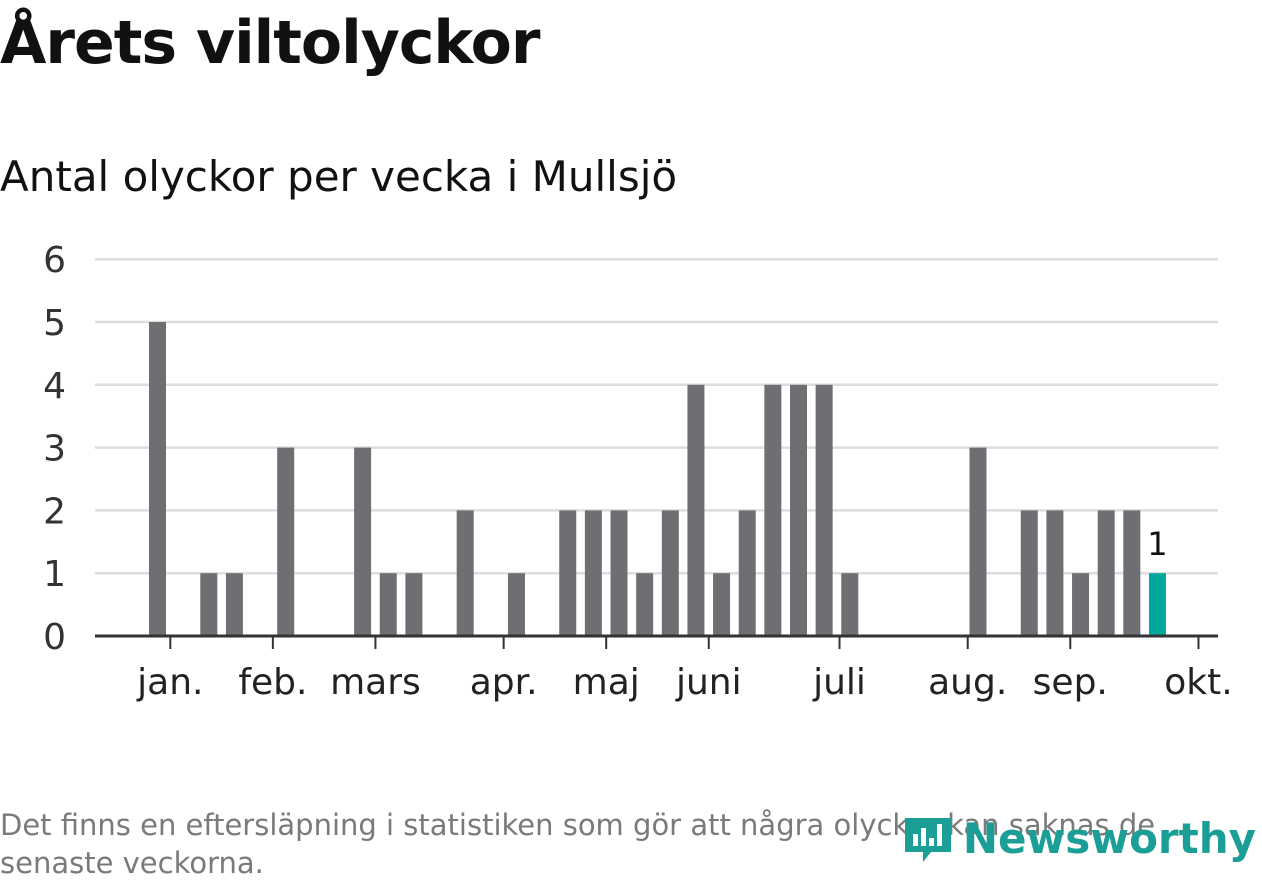 The width and height of the screenshot is (1262, 882). I want to click on x-tick-label: okt., so click(1198, 682).